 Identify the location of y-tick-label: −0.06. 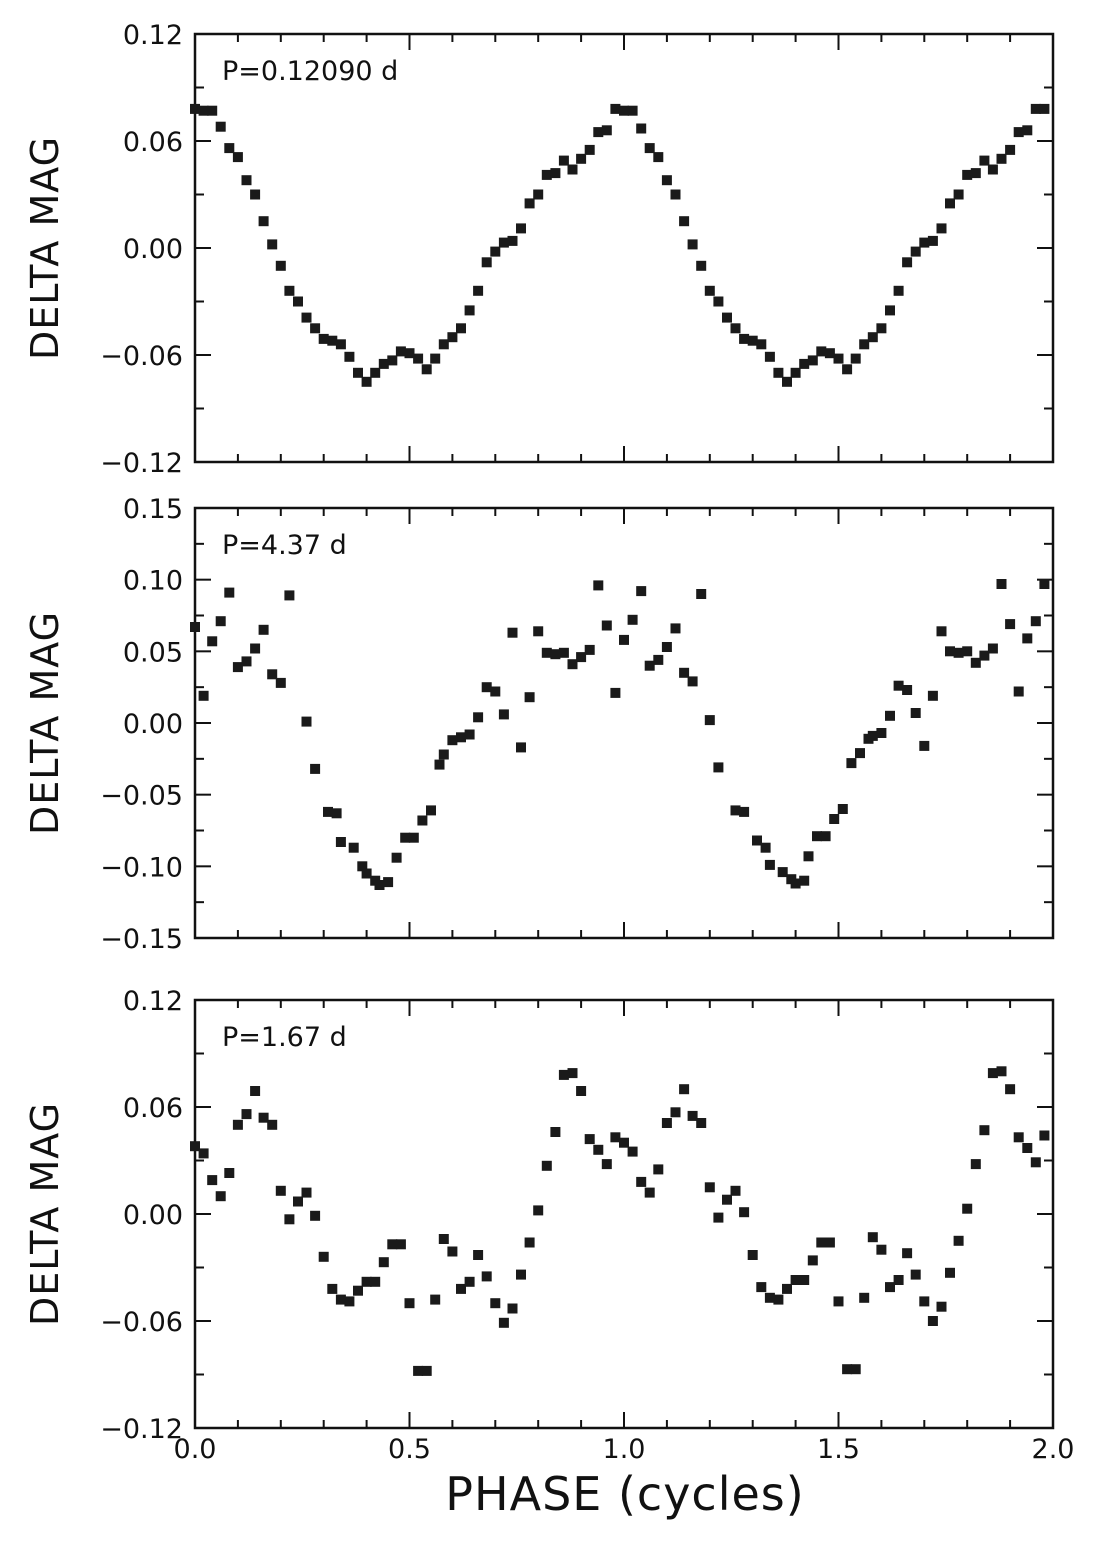
(141, 1322).